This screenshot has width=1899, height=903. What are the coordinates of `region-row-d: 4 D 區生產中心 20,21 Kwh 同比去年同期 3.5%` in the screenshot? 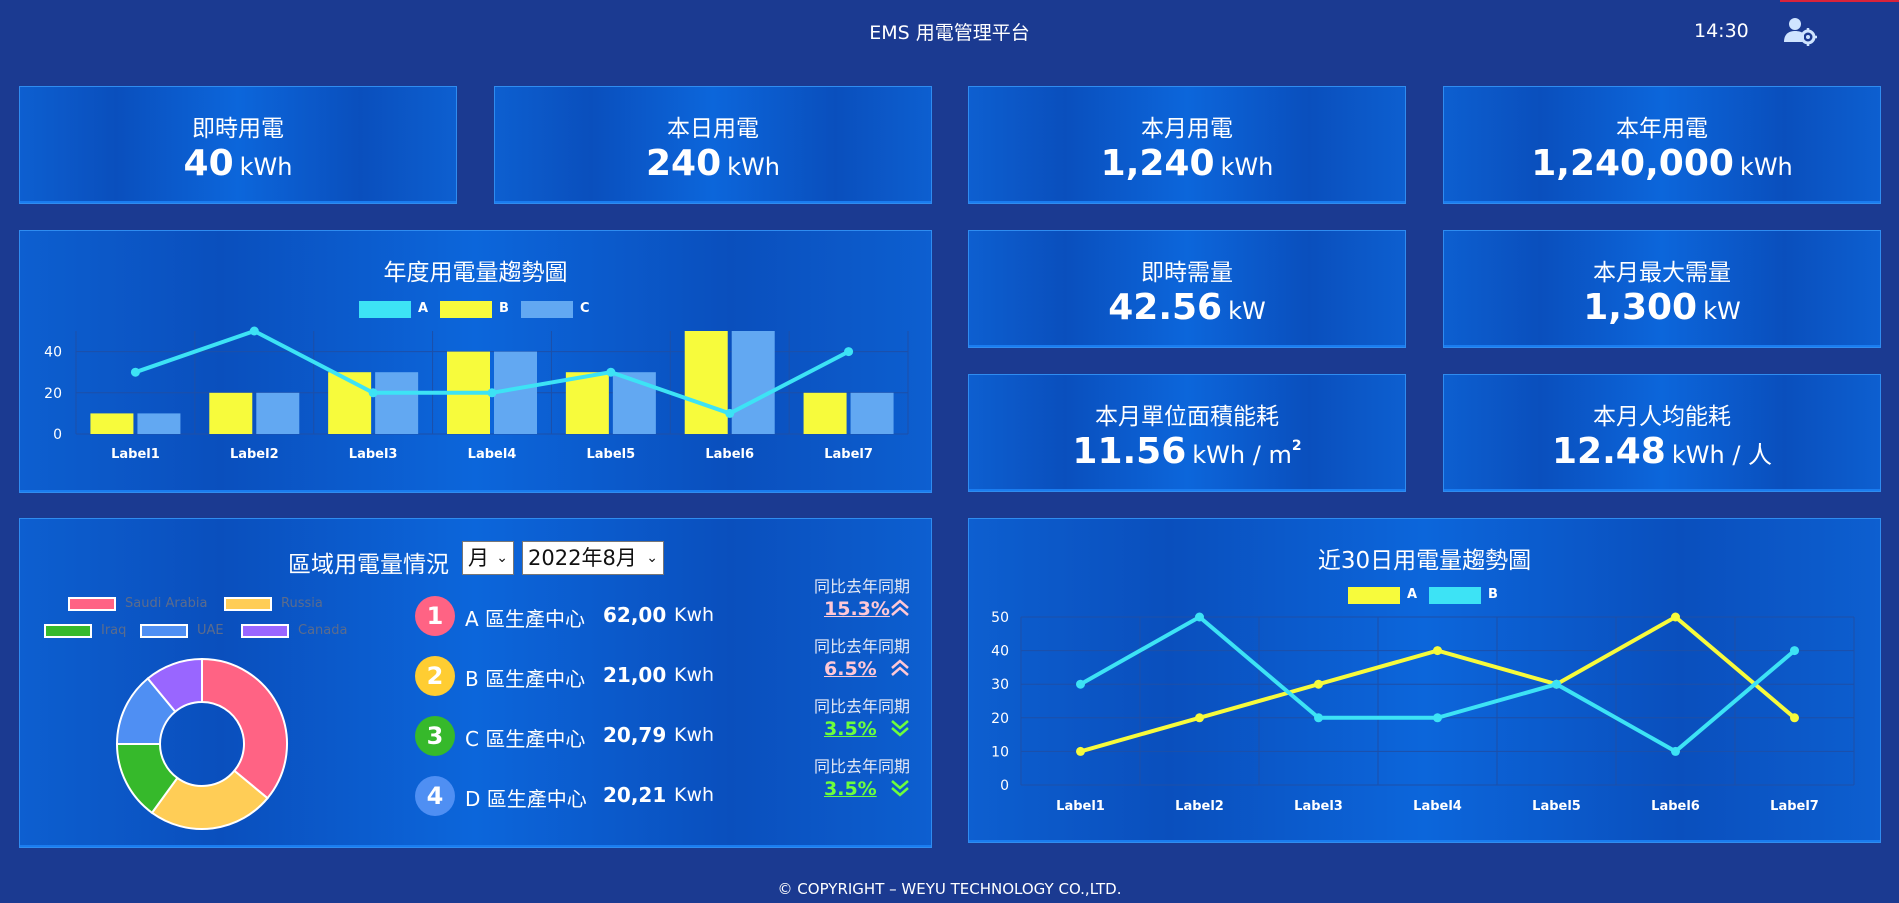 It's located at (475, 783).